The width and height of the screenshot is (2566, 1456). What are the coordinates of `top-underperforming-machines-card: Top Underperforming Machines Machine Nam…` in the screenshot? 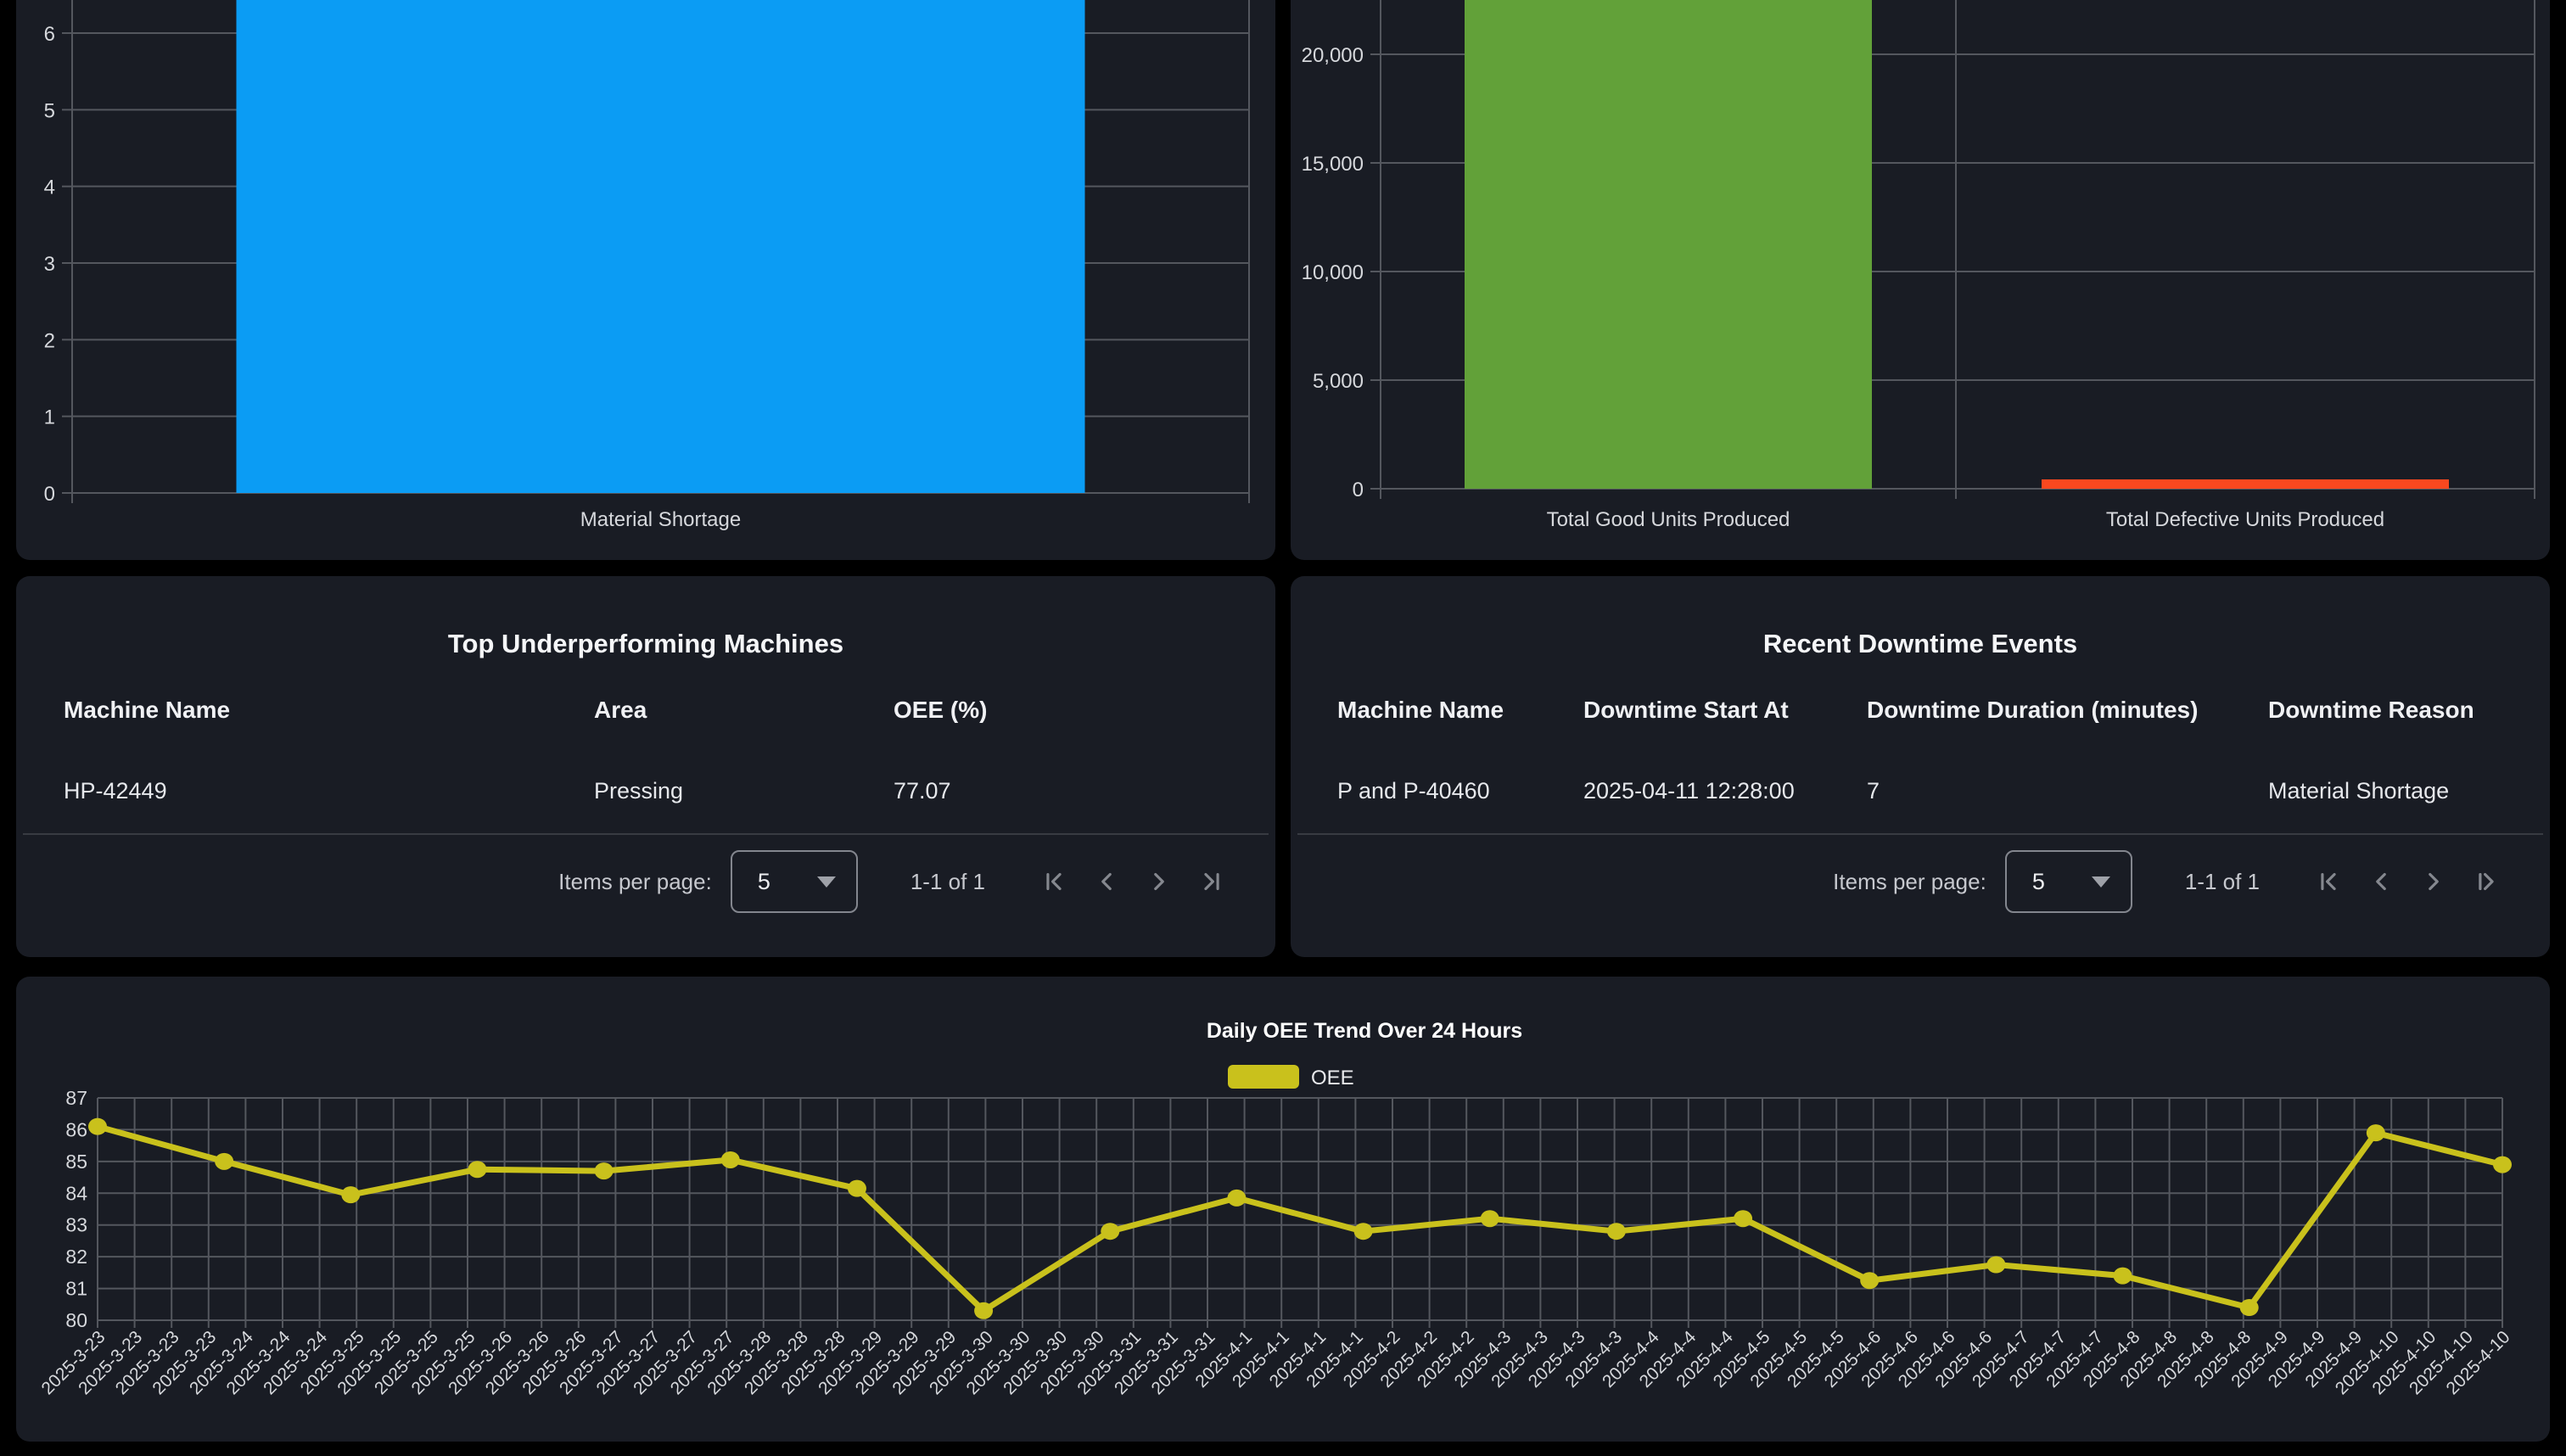 It's located at (645, 766).